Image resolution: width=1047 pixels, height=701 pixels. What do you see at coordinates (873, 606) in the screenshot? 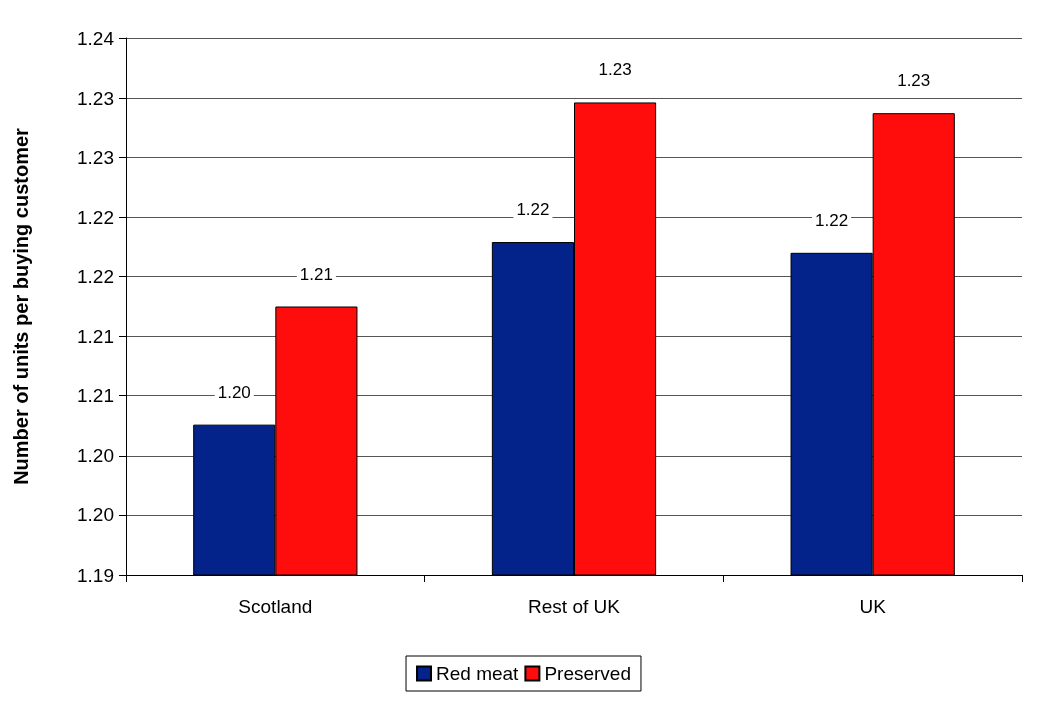
I see `x-tick-label: UK` at bounding box center [873, 606].